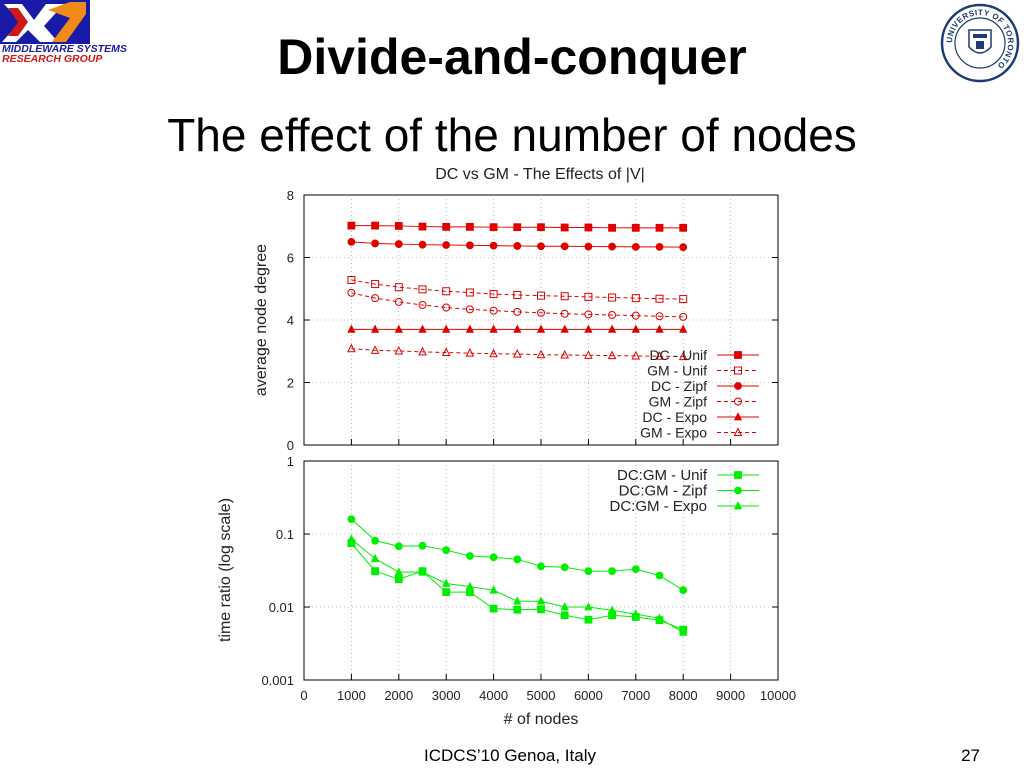  What do you see at coordinates (45, 22) in the screenshot?
I see `middleware-logo` at bounding box center [45, 22].